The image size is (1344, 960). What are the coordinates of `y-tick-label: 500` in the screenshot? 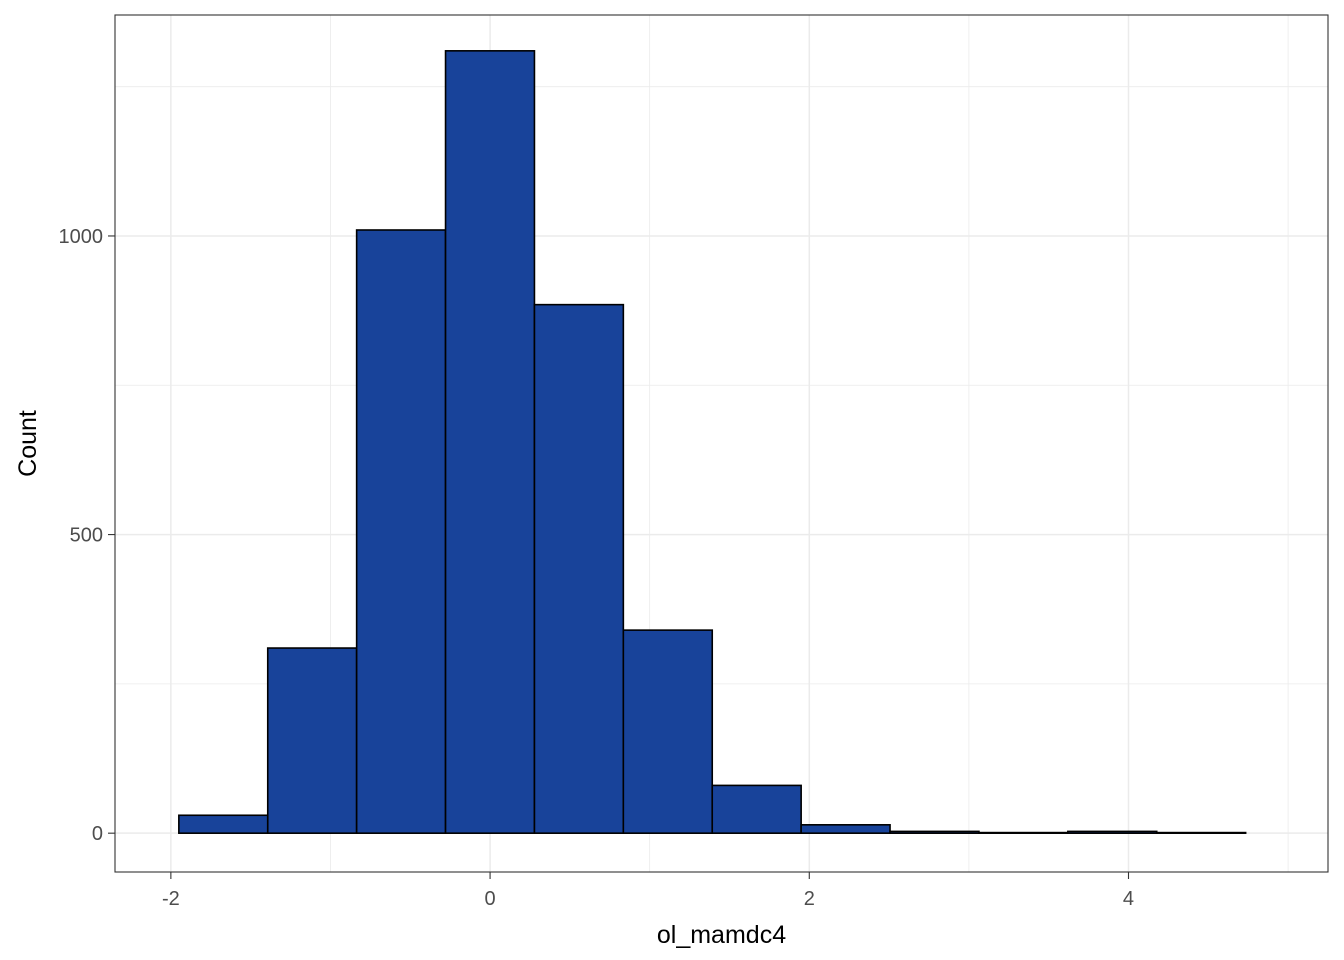 It's located at (86, 536).